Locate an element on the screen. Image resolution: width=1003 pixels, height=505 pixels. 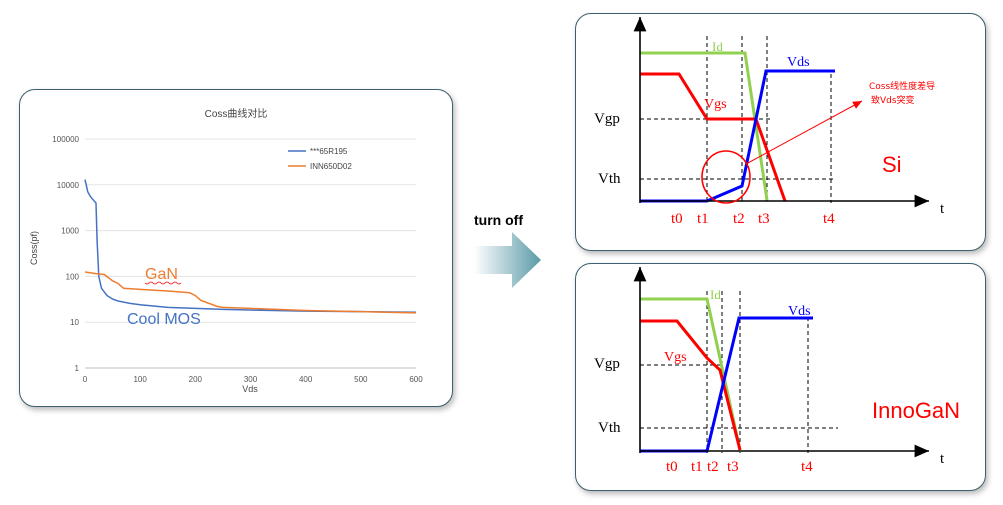
si-label-t4: t4 is located at coordinates (829, 219).